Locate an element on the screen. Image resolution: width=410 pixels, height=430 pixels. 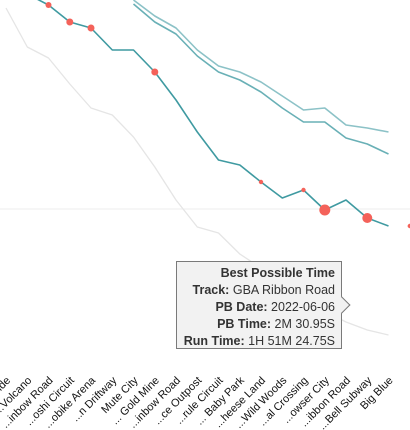
tooltip-title: Best Possible Time is located at coordinates (277, 273).